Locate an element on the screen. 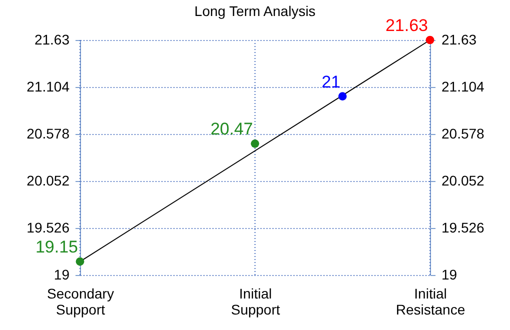 The width and height of the screenshot is (510, 330). y2-tick-label: 21.104 is located at coordinates (463, 86).